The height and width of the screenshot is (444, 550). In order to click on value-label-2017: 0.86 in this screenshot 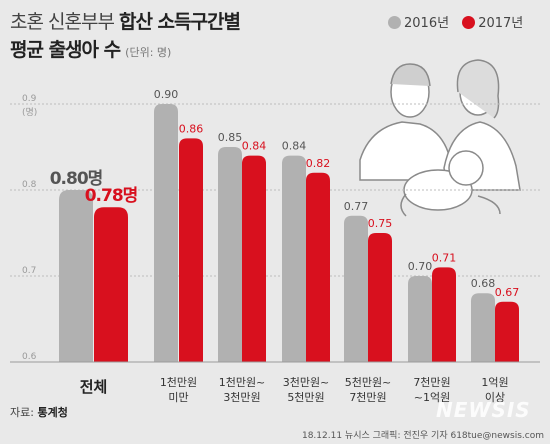, I will do `click(191, 128)`.